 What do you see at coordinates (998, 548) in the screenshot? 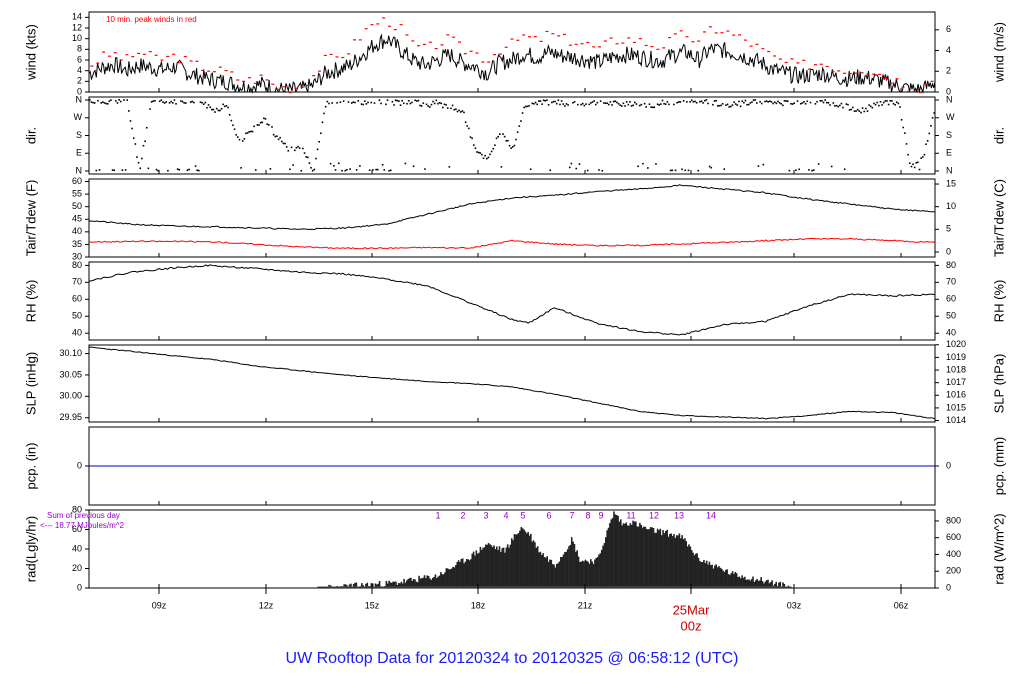
I see `rad-ylabel-right: rad (W/m^2)` at bounding box center [998, 548].